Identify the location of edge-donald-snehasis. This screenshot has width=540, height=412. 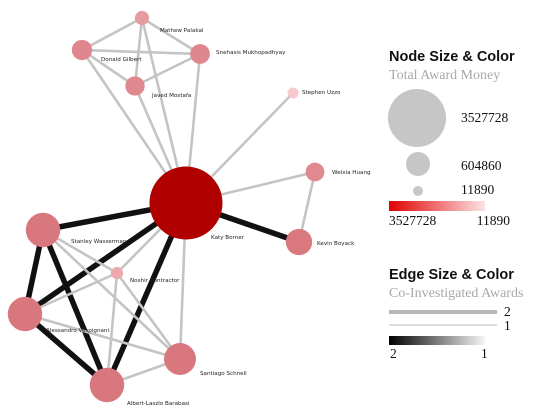
(141, 52).